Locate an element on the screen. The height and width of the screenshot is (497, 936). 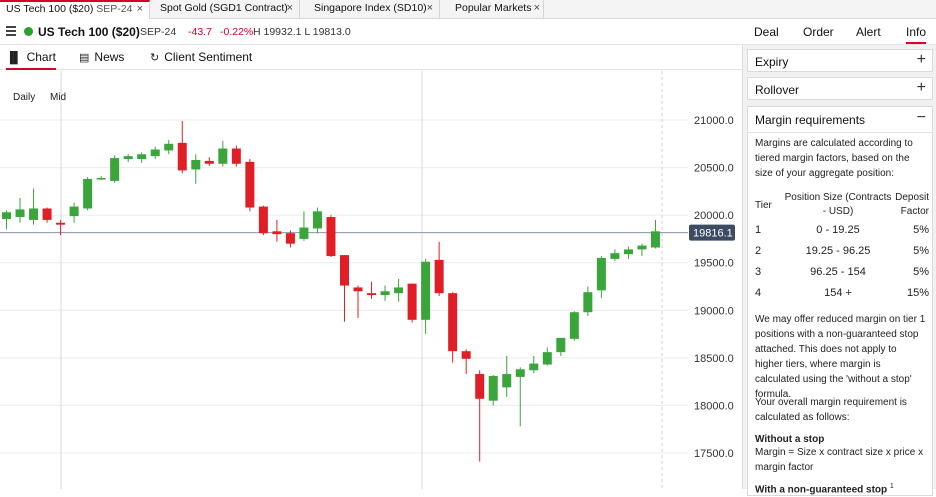
minus-icon: − is located at coordinates (921, 117).